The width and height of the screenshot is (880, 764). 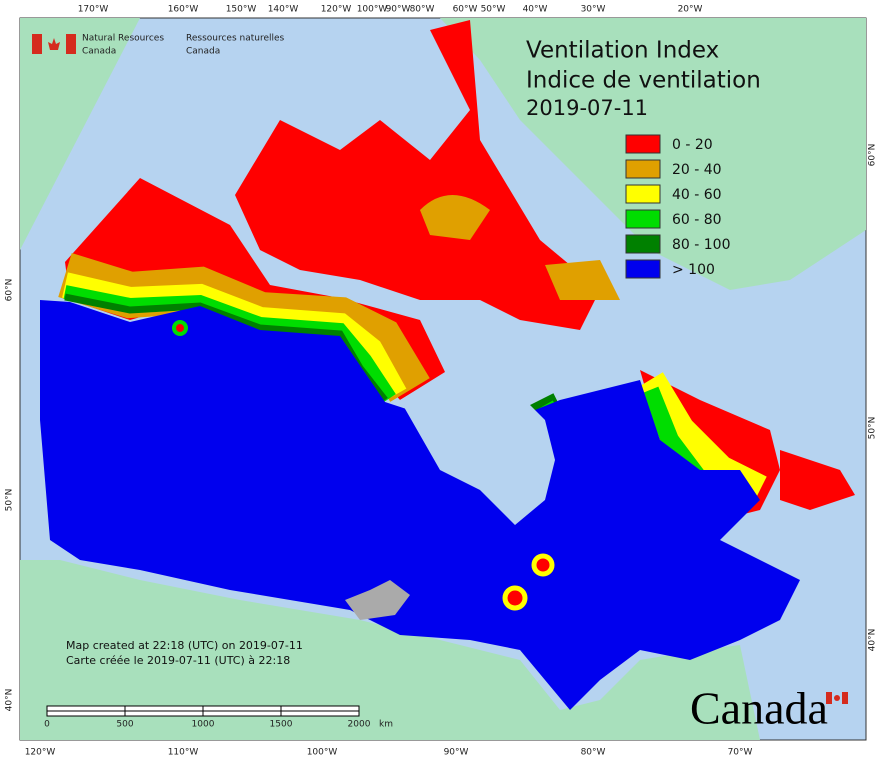 What do you see at coordinates (692, 145) in the screenshot?
I see `legend-label: 0 - 20` at bounding box center [692, 145].